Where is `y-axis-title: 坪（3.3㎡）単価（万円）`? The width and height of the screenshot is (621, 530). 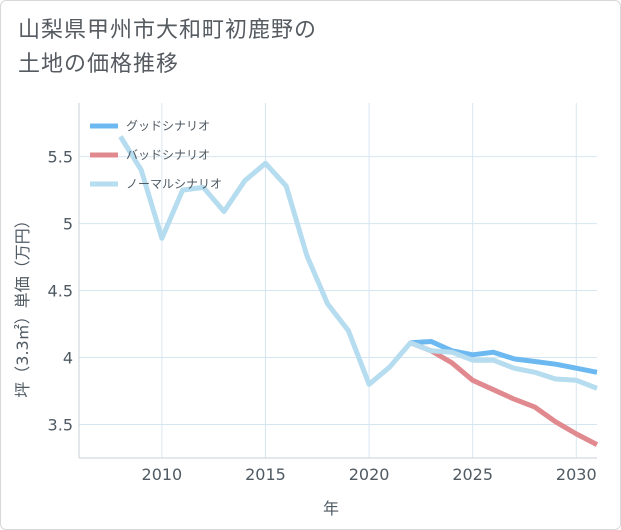 y-axis-title: 坪（3.3㎡）単価（万円） is located at coordinates (22, 304).